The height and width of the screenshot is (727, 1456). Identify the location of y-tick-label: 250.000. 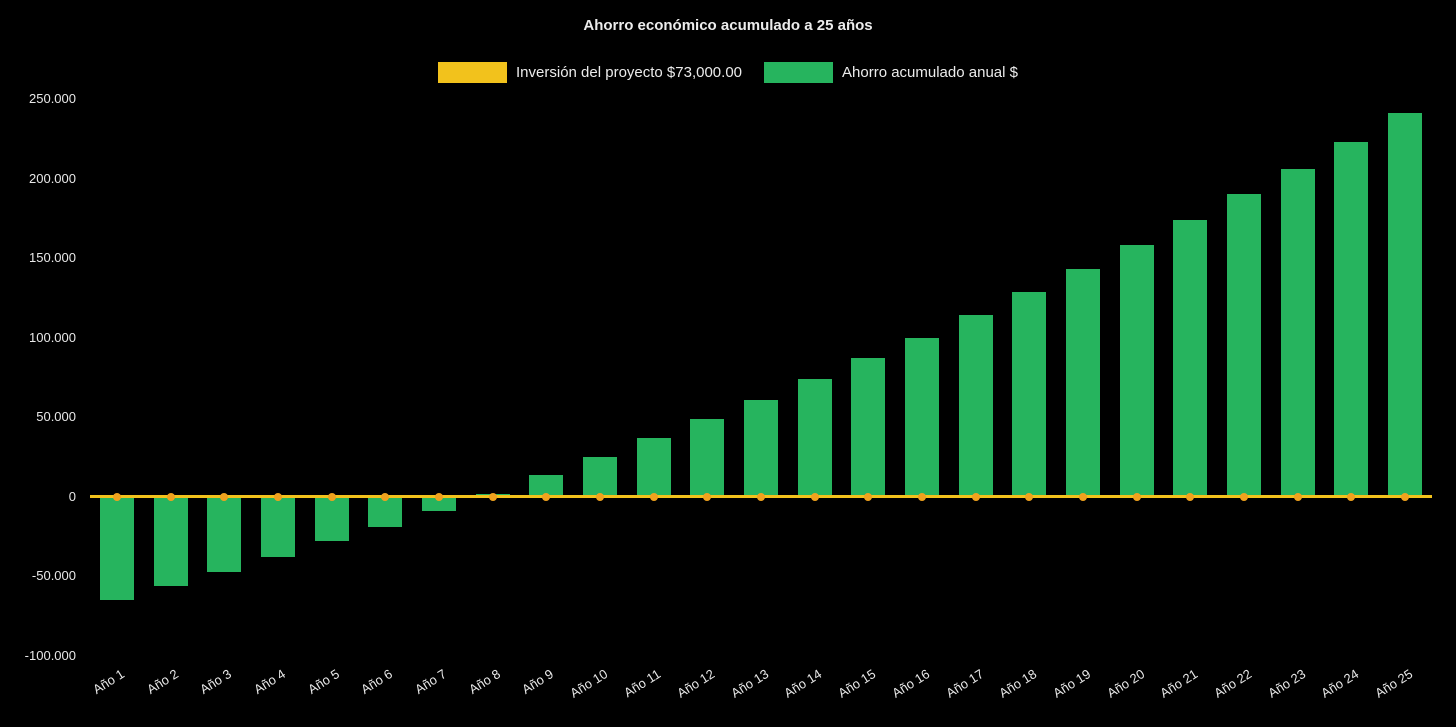
(52, 98).